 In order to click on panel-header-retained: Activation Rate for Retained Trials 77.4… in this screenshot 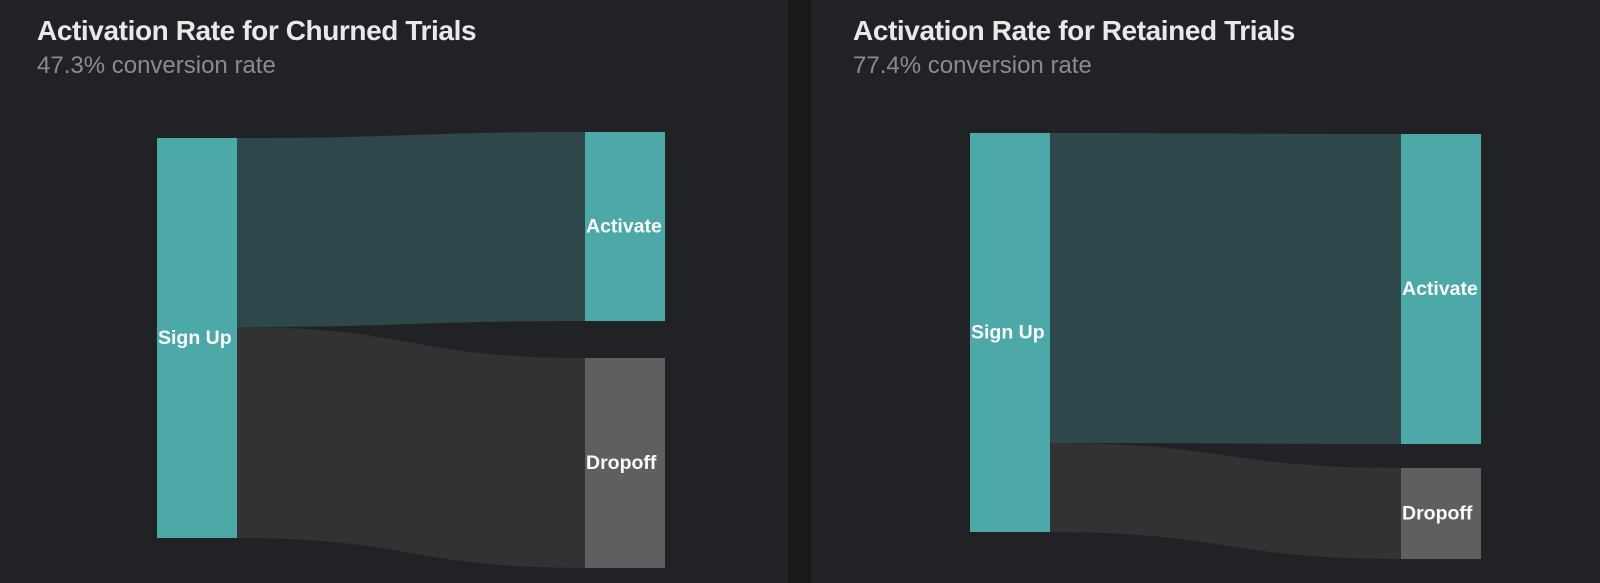, I will do `click(1205, 47)`.